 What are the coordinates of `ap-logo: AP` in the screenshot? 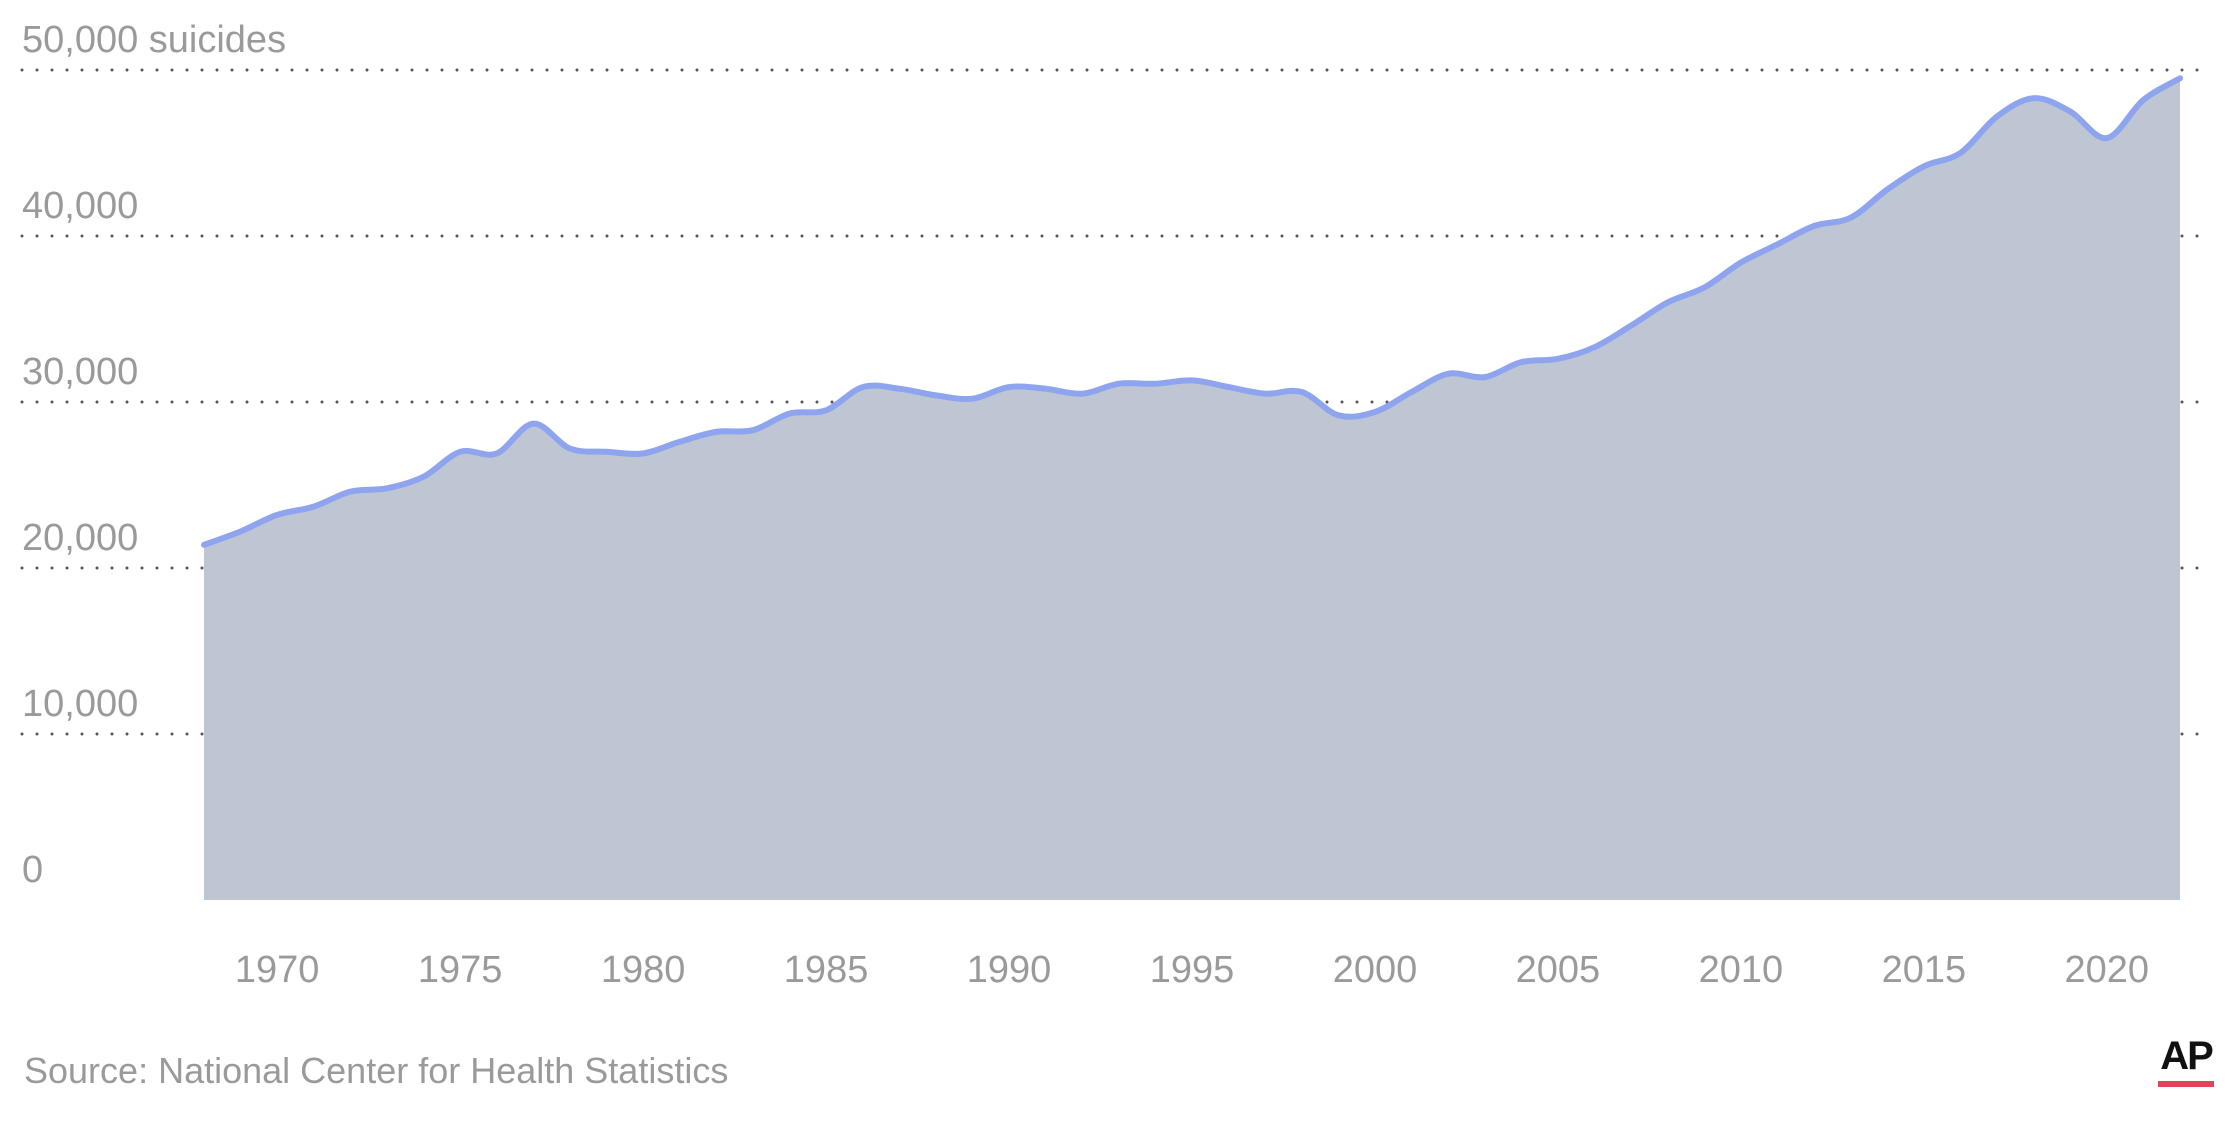 It's located at (2186, 1061).